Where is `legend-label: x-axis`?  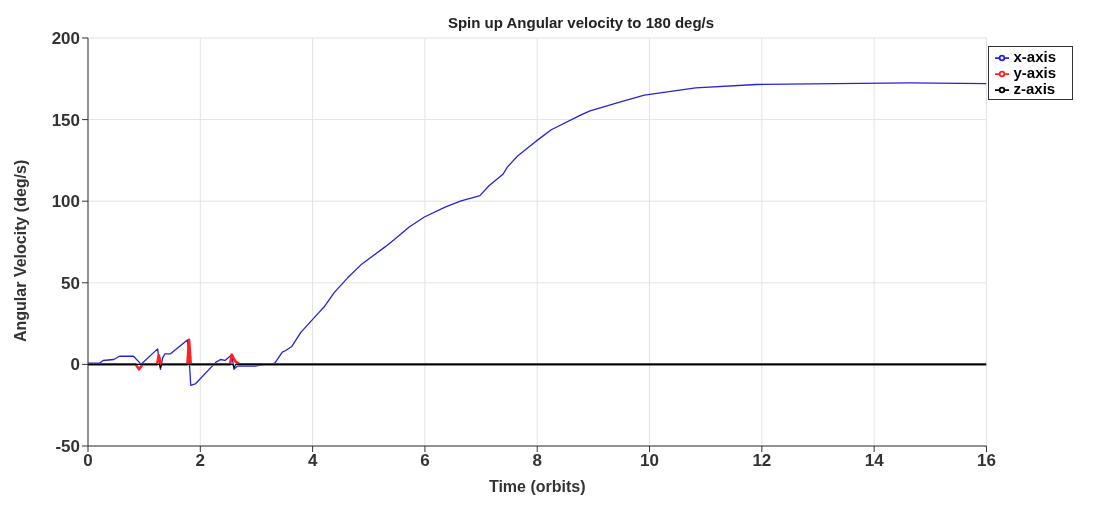
legend-label: x-axis is located at coordinates (1034, 56).